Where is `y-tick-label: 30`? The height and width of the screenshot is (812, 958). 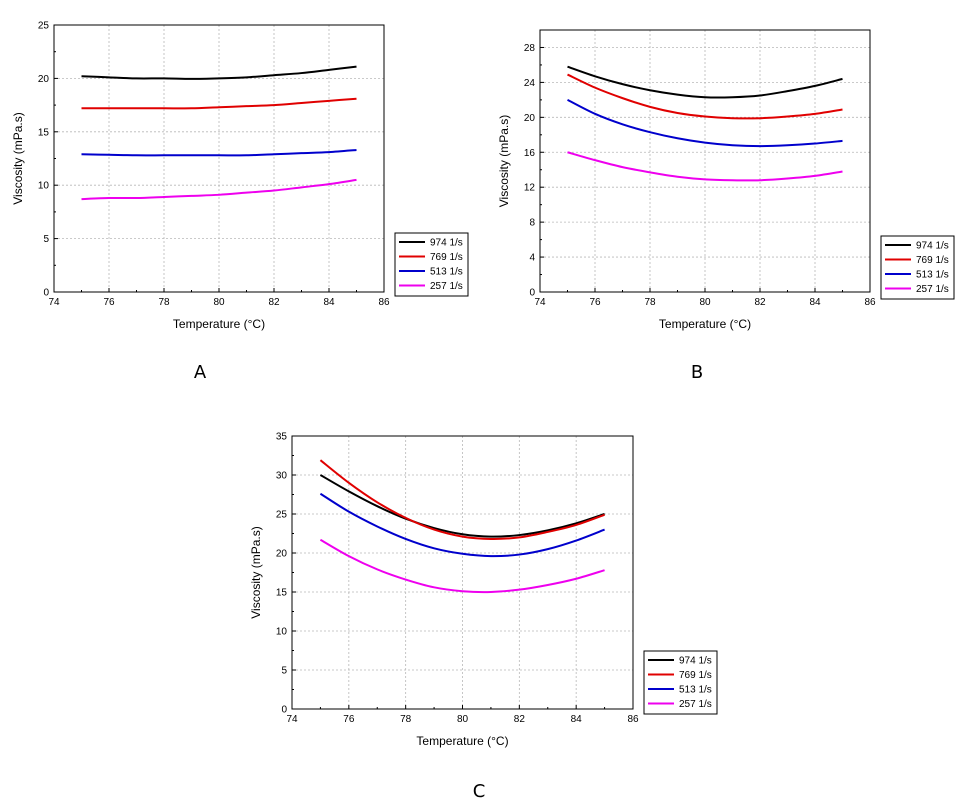 y-tick-label: 30 is located at coordinates (282, 476).